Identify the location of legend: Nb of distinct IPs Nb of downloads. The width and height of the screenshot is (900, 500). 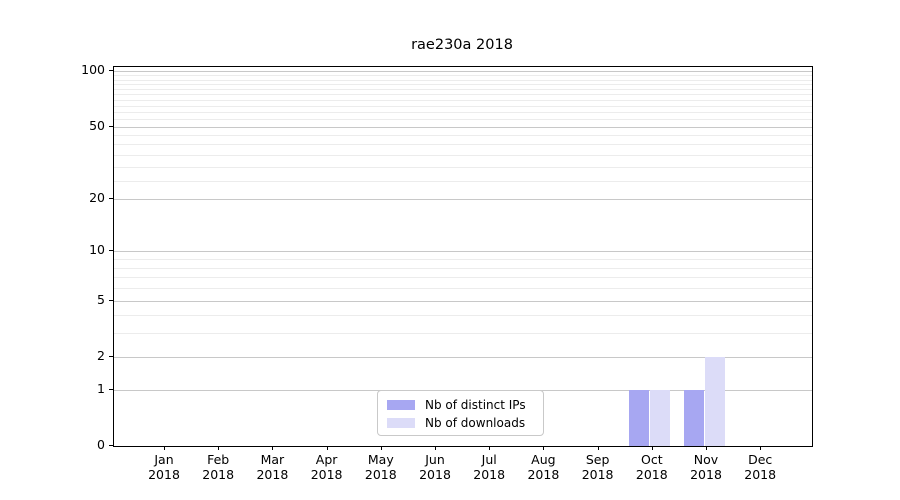
(460, 413).